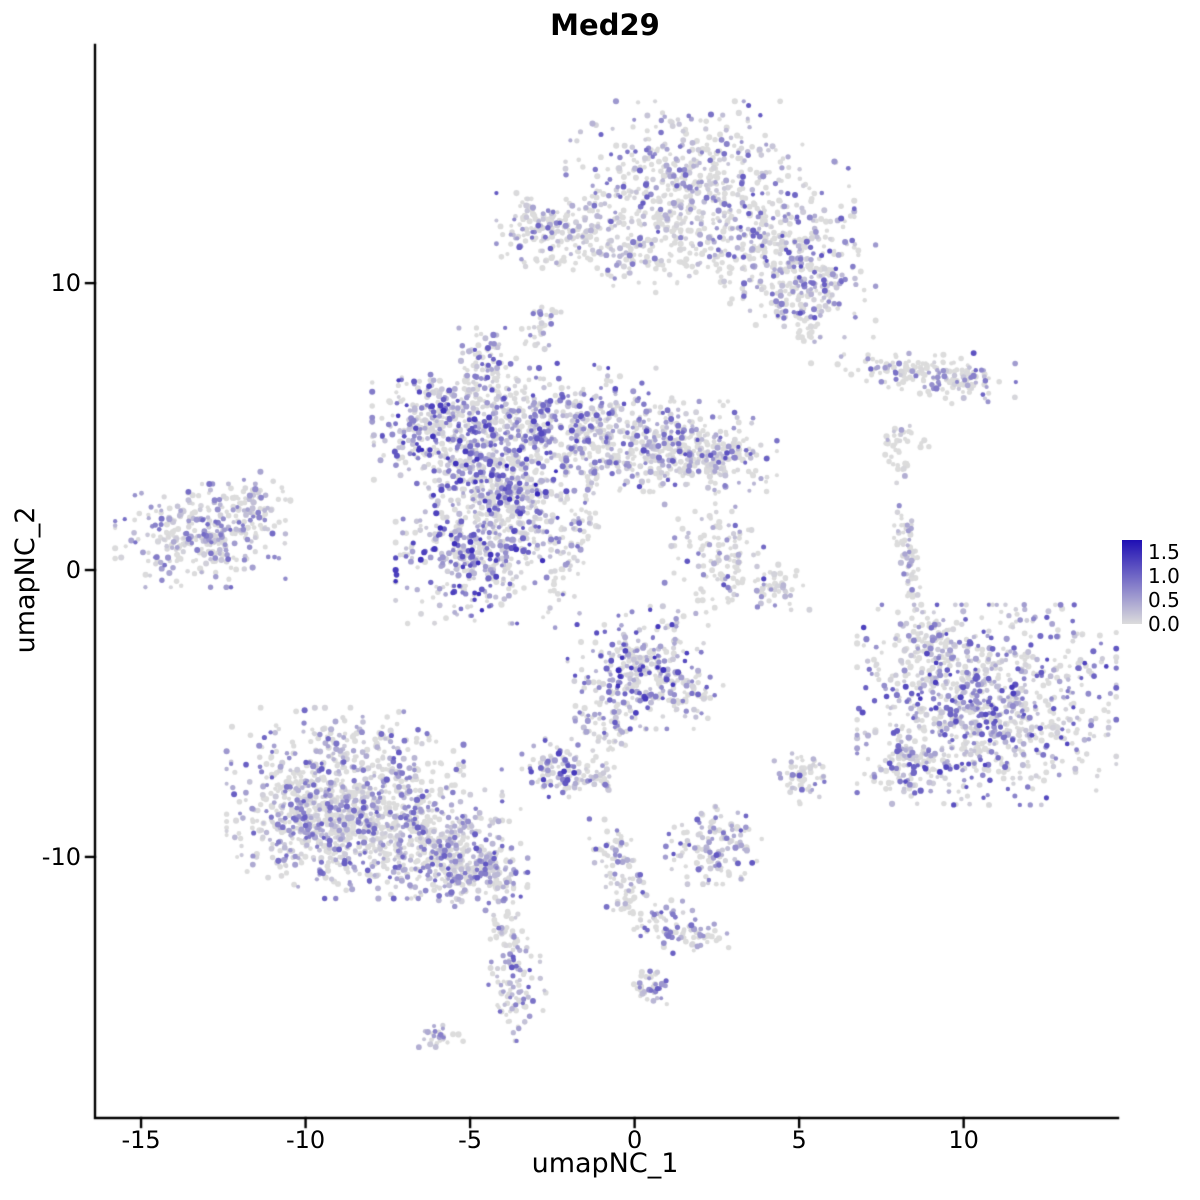 The image size is (1200, 1200). What do you see at coordinates (605, 25) in the screenshot?
I see `plot-title: Med29` at bounding box center [605, 25].